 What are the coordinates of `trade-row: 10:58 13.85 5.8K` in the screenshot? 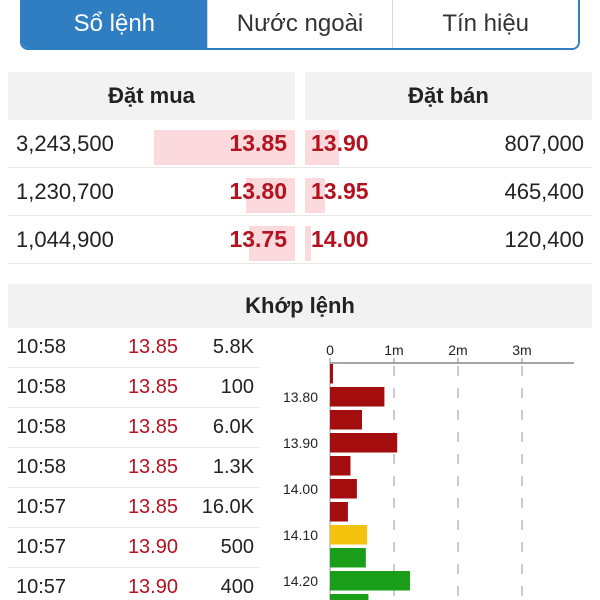 It's located at (134, 348).